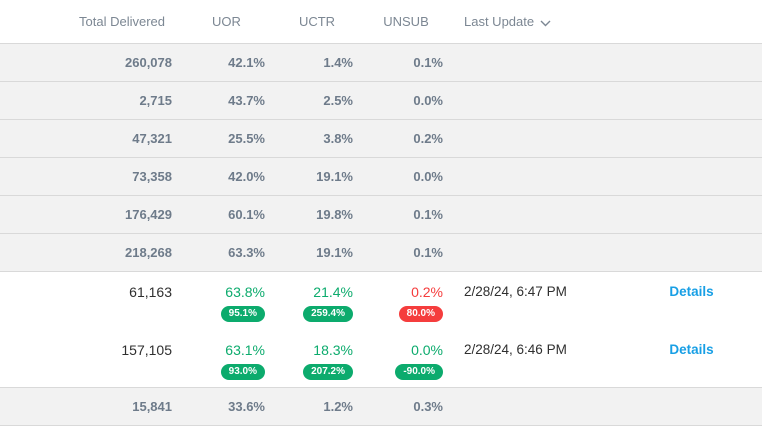 The image size is (762, 426). I want to click on total-delivered-value: 260,078, so click(148, 62).